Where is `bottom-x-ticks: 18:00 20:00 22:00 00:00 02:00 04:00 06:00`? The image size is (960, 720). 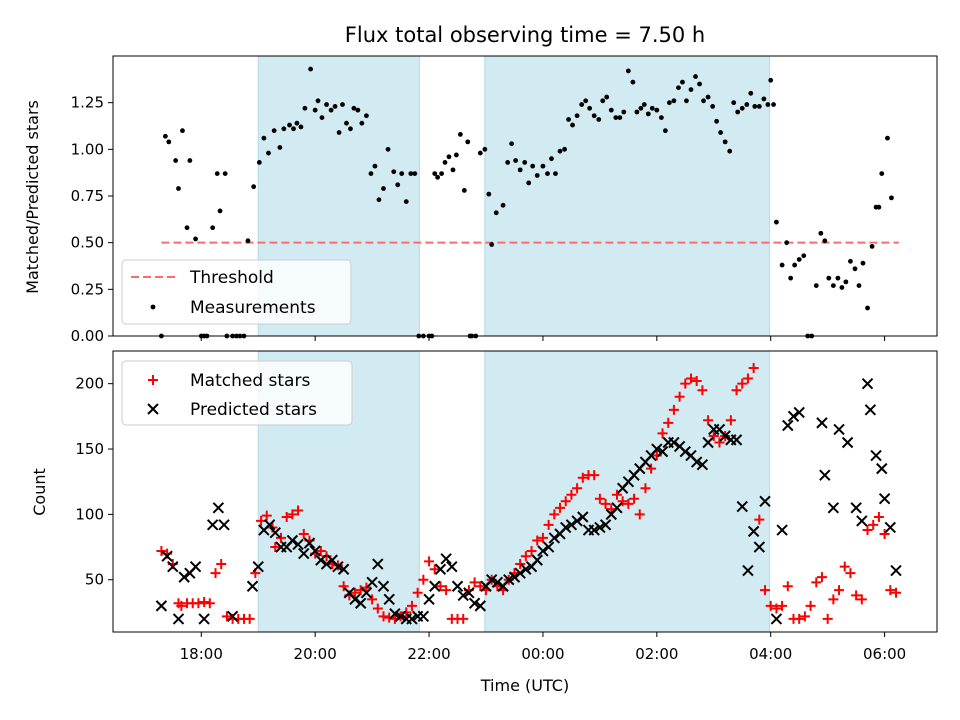 bottom-x-ticks: 18:00 20:00 22:00 00:00 02:00 04:00 06:00 is located at coordinates (543, 647).